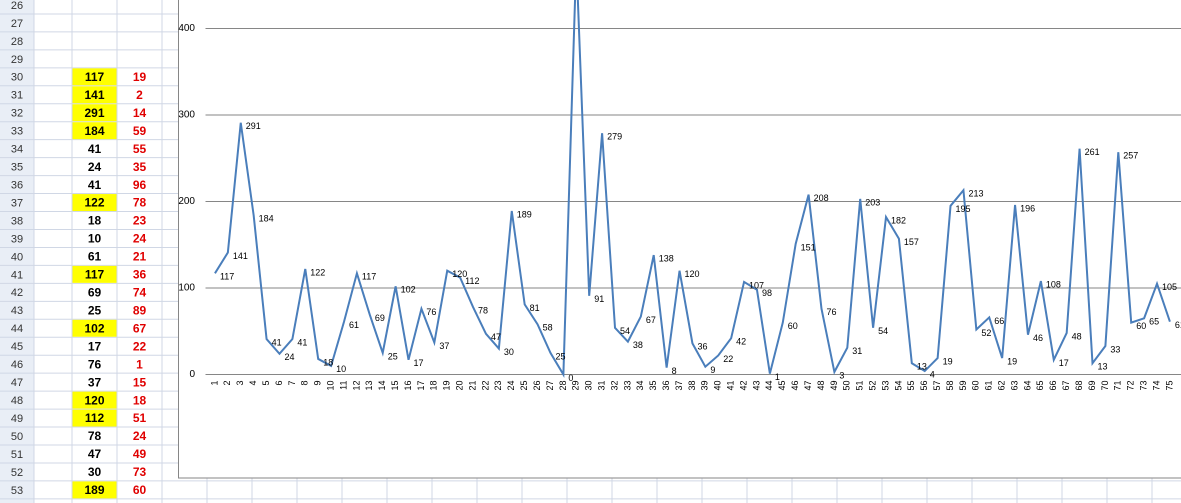  I want to click on cell-value: 10, so click(95, 239).